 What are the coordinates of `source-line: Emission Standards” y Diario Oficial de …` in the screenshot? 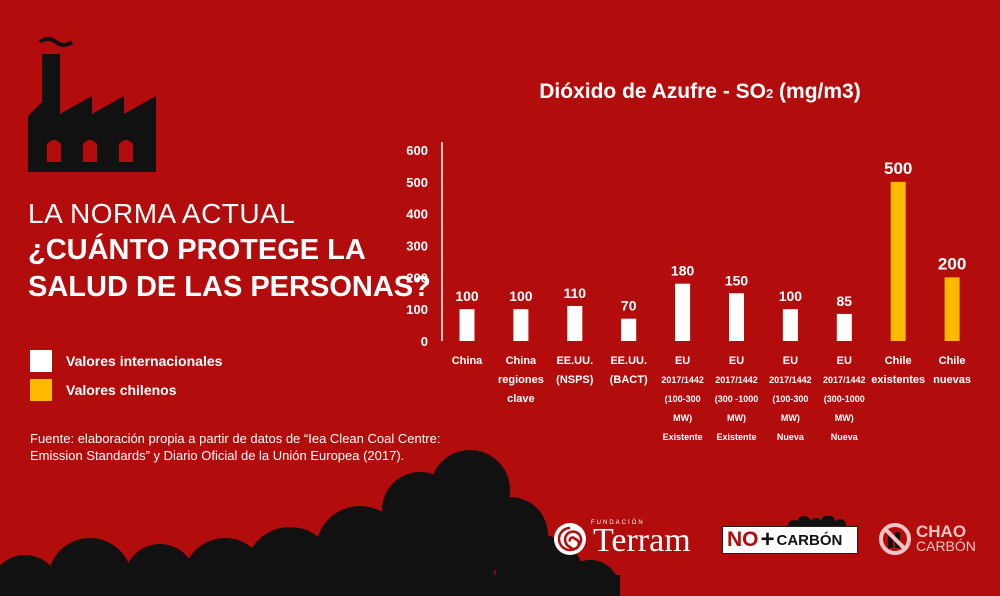 It's located at (217, 455).